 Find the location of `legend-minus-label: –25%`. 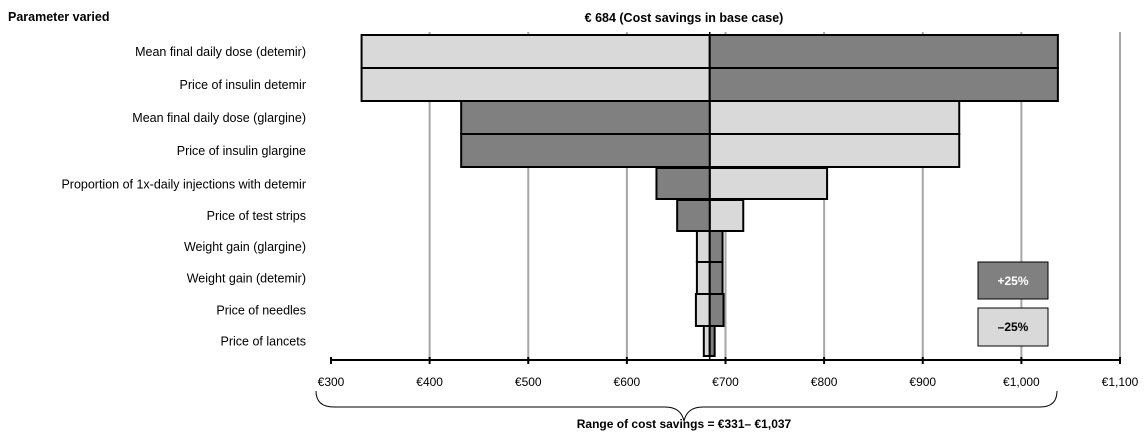

legend-minus-label: –25% is located at coordinates (1013, 327).